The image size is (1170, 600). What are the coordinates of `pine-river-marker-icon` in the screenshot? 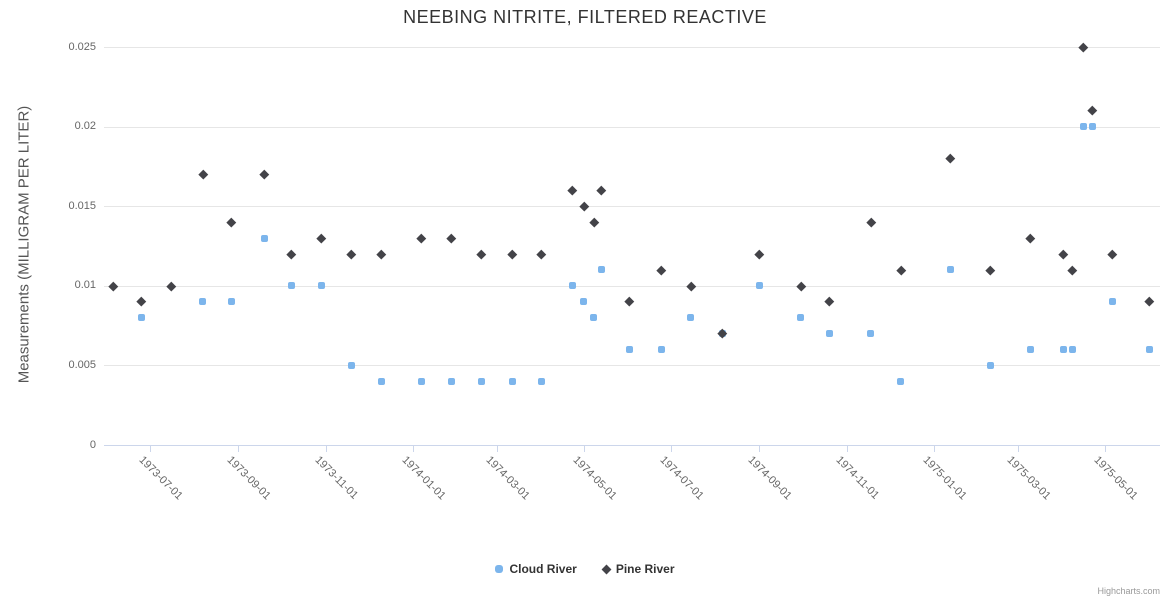 It's located at (606, 569).